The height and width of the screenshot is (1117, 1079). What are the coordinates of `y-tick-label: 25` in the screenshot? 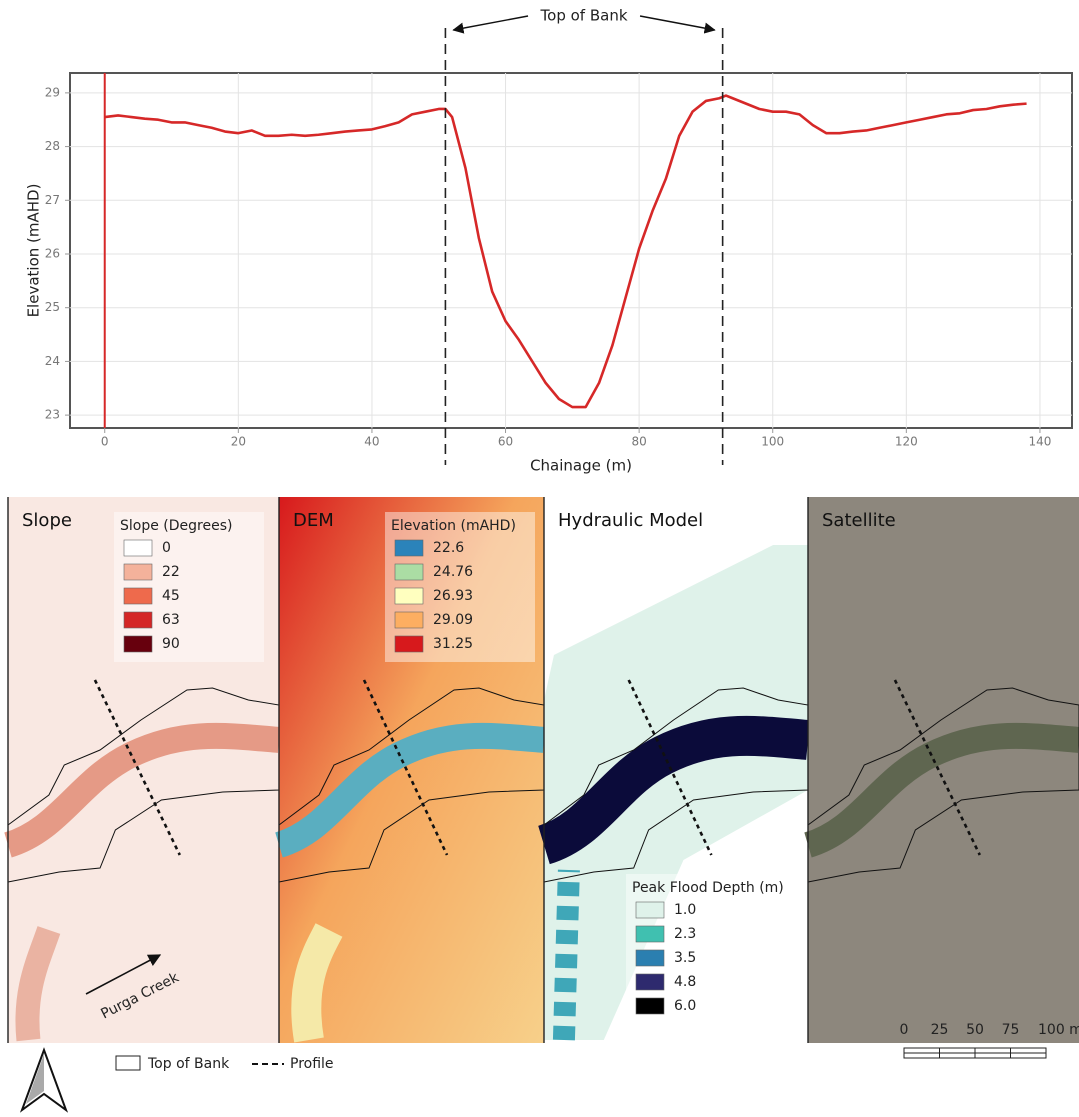 It's located at (52, 307).